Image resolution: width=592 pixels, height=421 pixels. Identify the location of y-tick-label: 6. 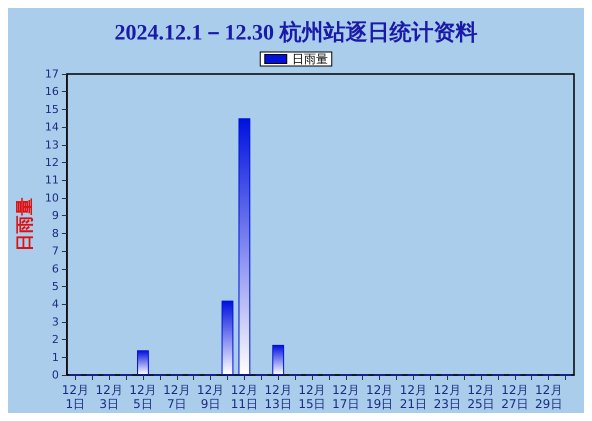
(55, 269).